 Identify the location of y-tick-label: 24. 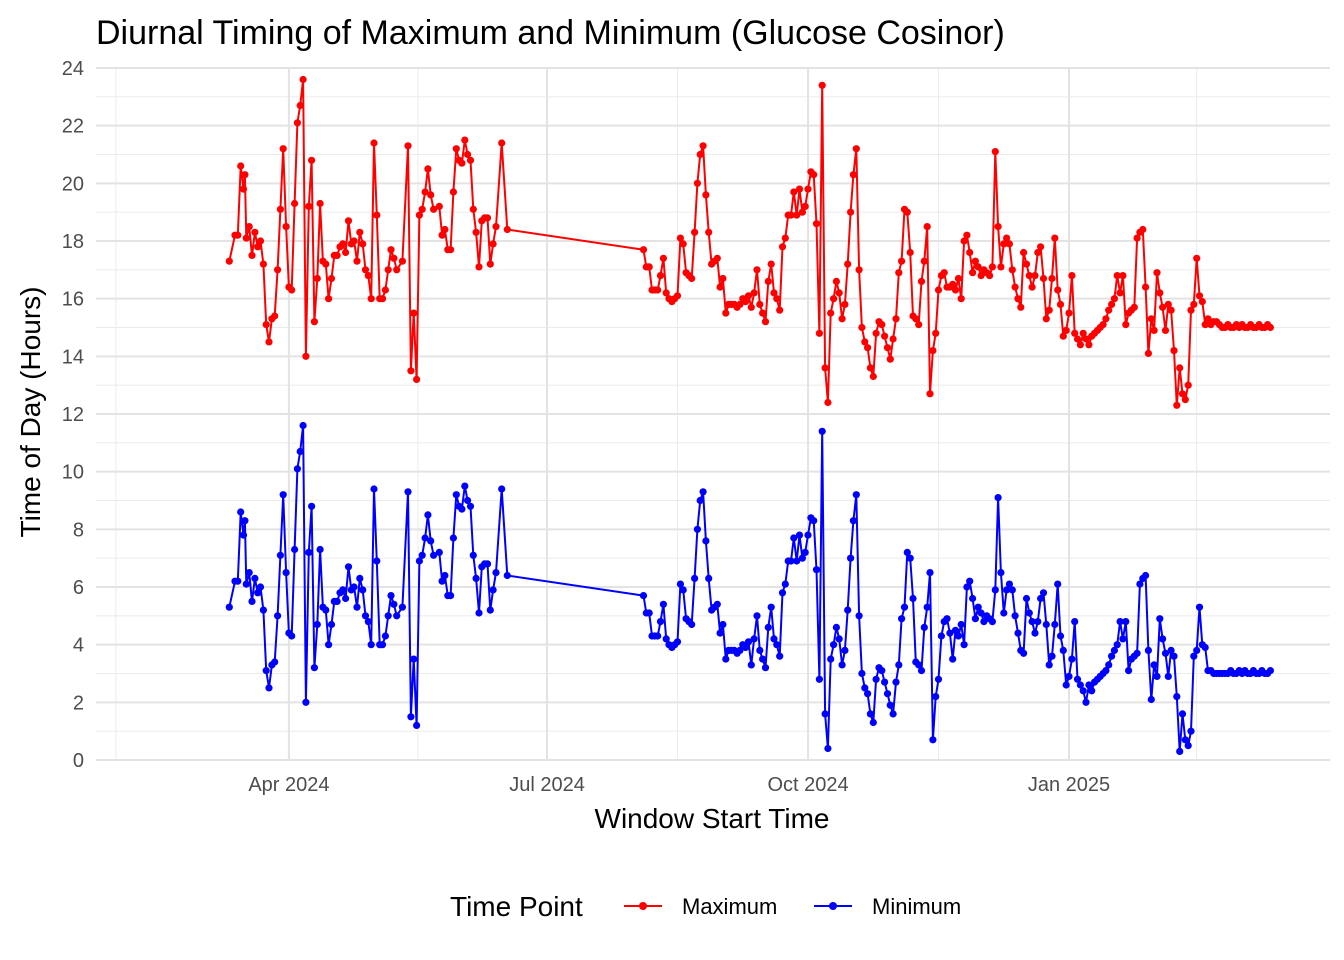
(73, 69).